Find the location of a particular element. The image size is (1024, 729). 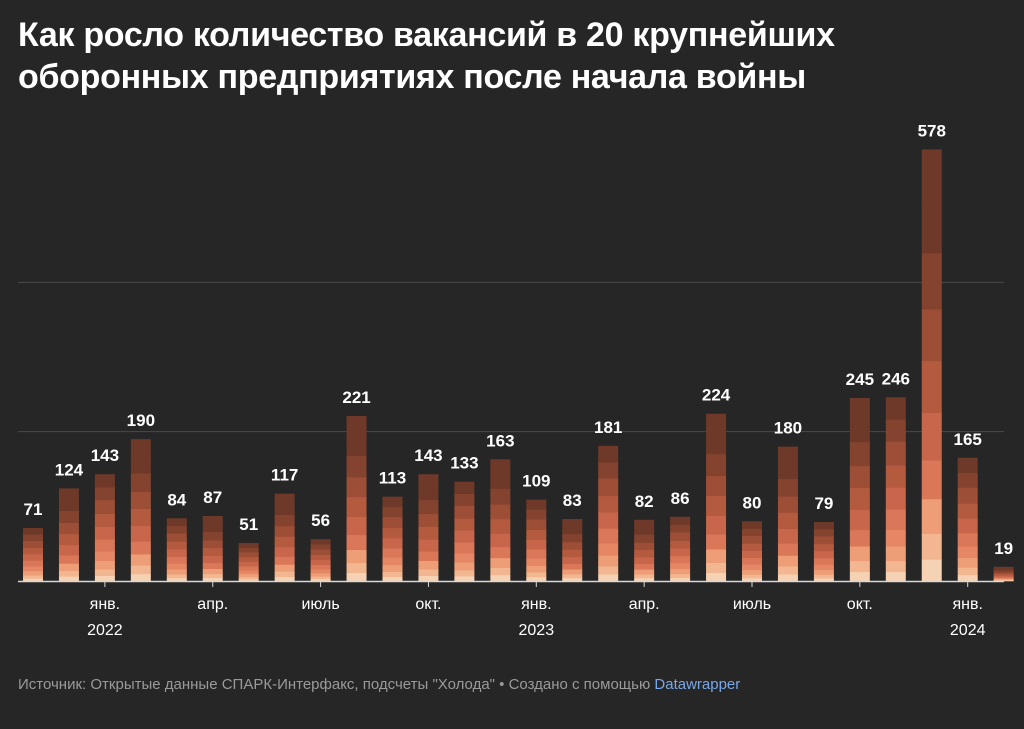

value-label: 56 is located at coordinates (320, 520).